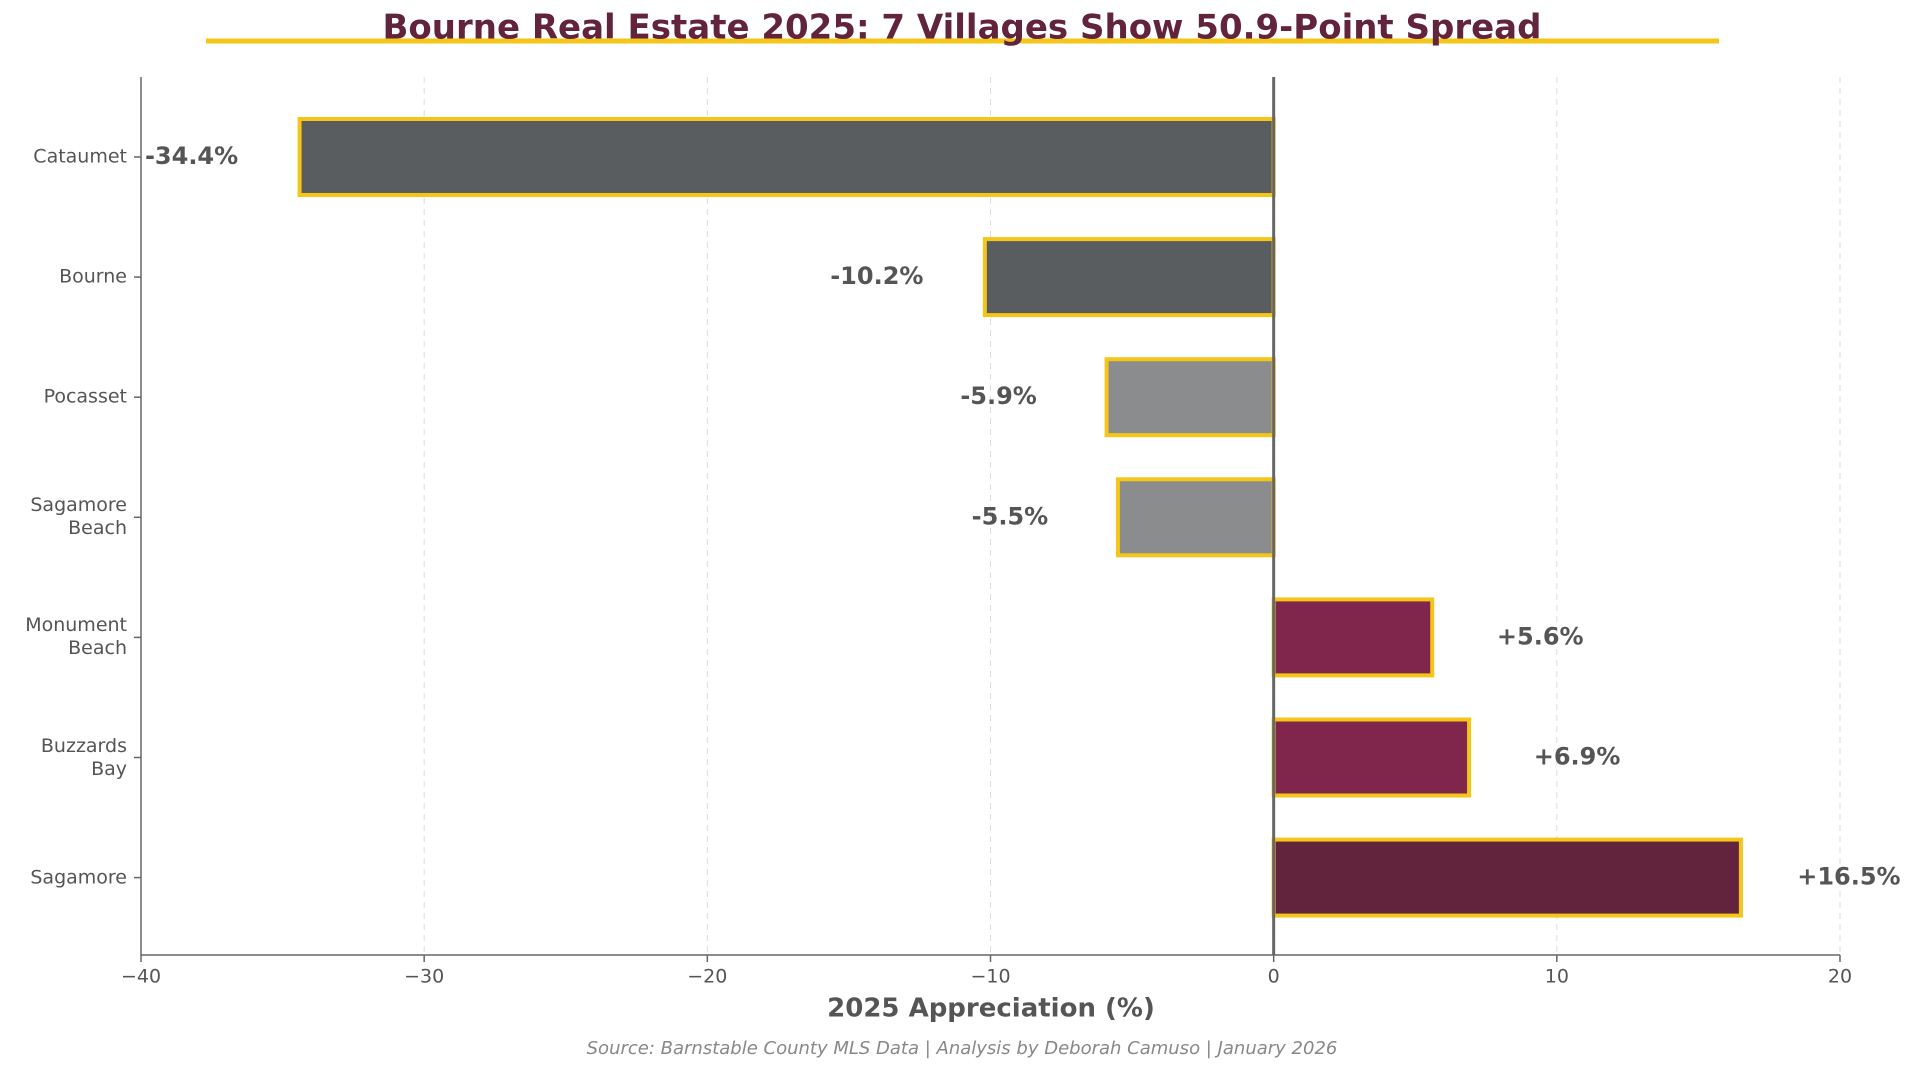 This screenshot has height=1074, width=1920. What do you see at coordinates (80, 156) in the screenshot?
I see `y-tick-label: Cataumet` at bounding box center [80, 156].